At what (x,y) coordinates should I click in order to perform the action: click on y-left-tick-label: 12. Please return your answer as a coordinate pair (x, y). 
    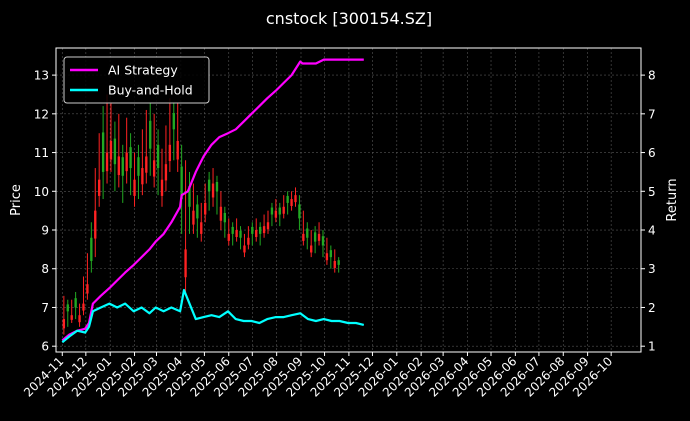
    Looking at the image, I should click on (41, 114).